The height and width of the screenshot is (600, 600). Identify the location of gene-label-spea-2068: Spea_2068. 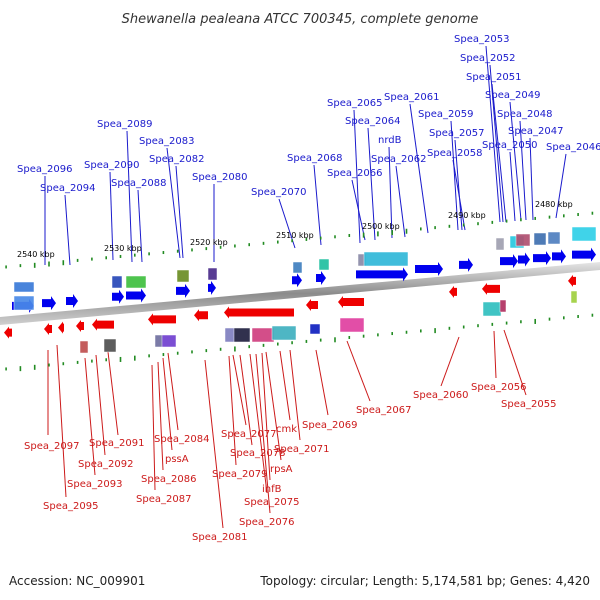
(314, 158).